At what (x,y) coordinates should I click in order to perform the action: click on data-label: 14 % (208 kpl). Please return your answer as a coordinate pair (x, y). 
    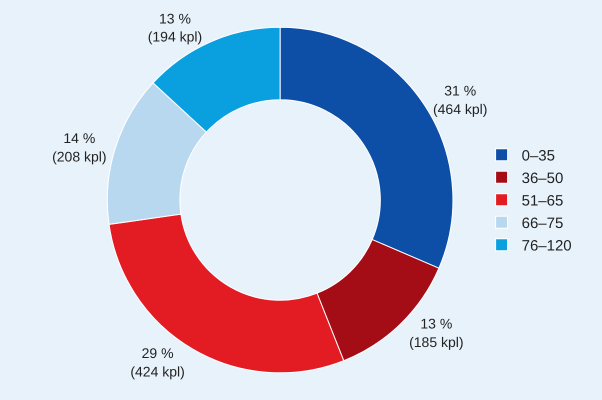
    Looking at the image, I should click on (79, 147).